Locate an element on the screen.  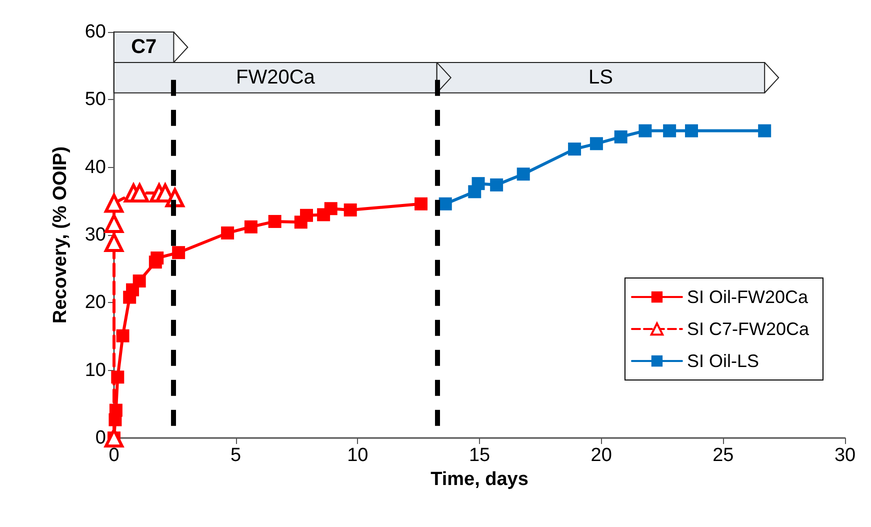
x-tick-label: 5 is located at coordinates (236, 455).